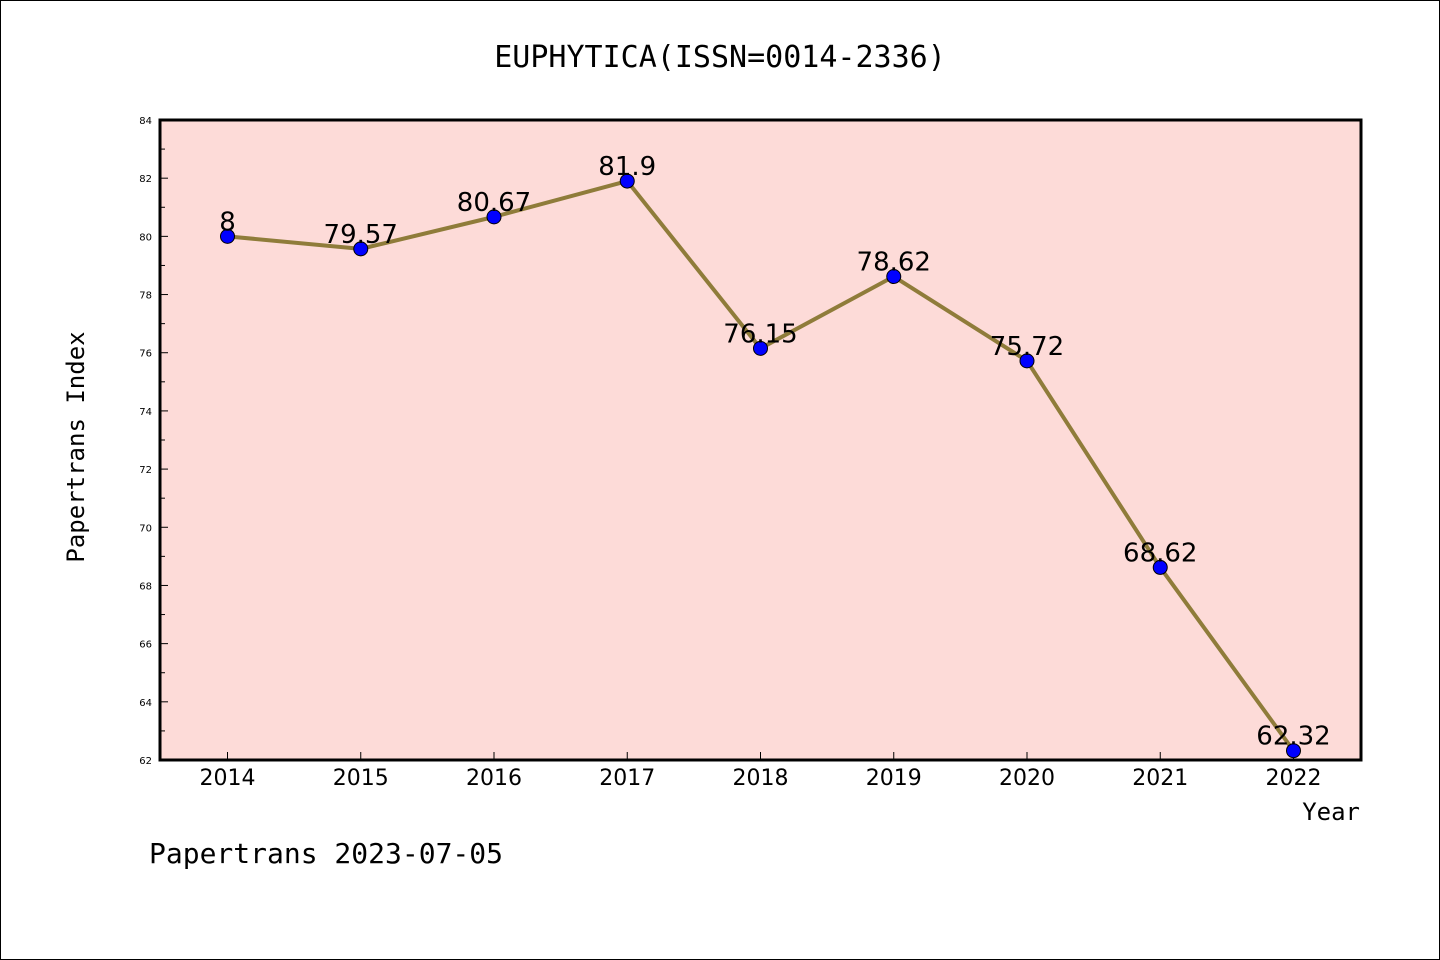 The image size is (1440, 960). Describe the element at coordinates (361, 778) in the screenshot. I see `x-tick-label: 2015` at that location.